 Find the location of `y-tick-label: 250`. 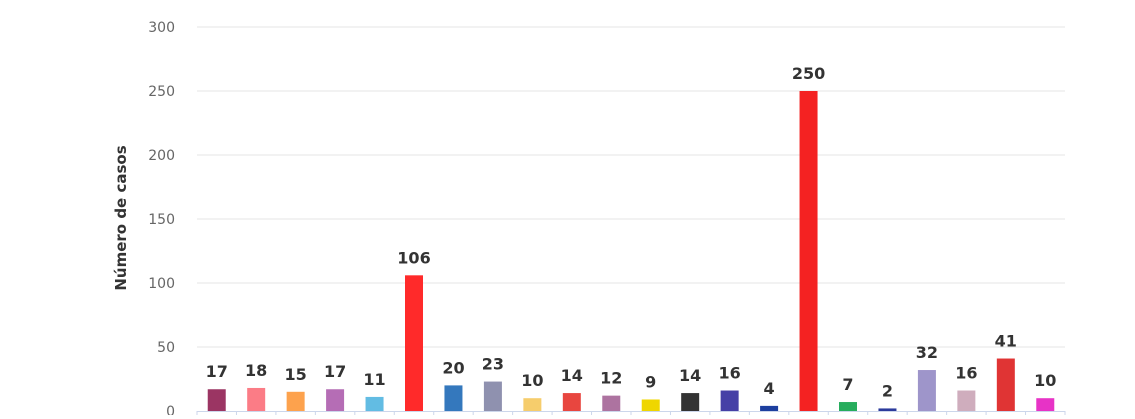

y-tick-label: 250 is located at coordinates (161, 92).